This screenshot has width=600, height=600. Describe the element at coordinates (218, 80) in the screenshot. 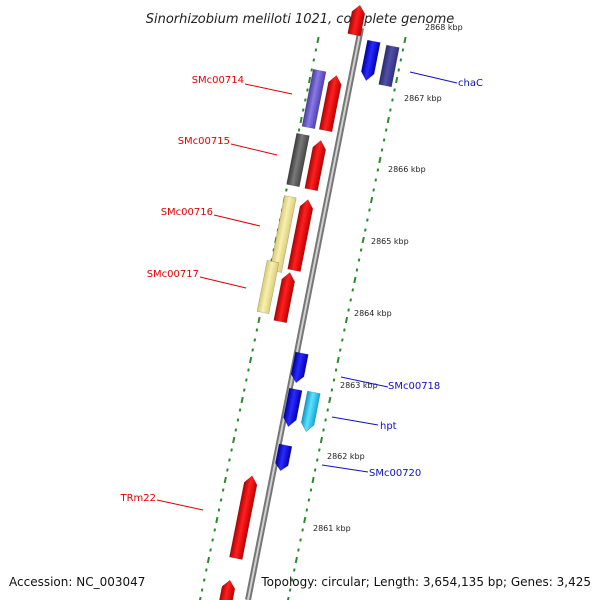

I see `gene-label-smc00714: SMc00714` at that location.